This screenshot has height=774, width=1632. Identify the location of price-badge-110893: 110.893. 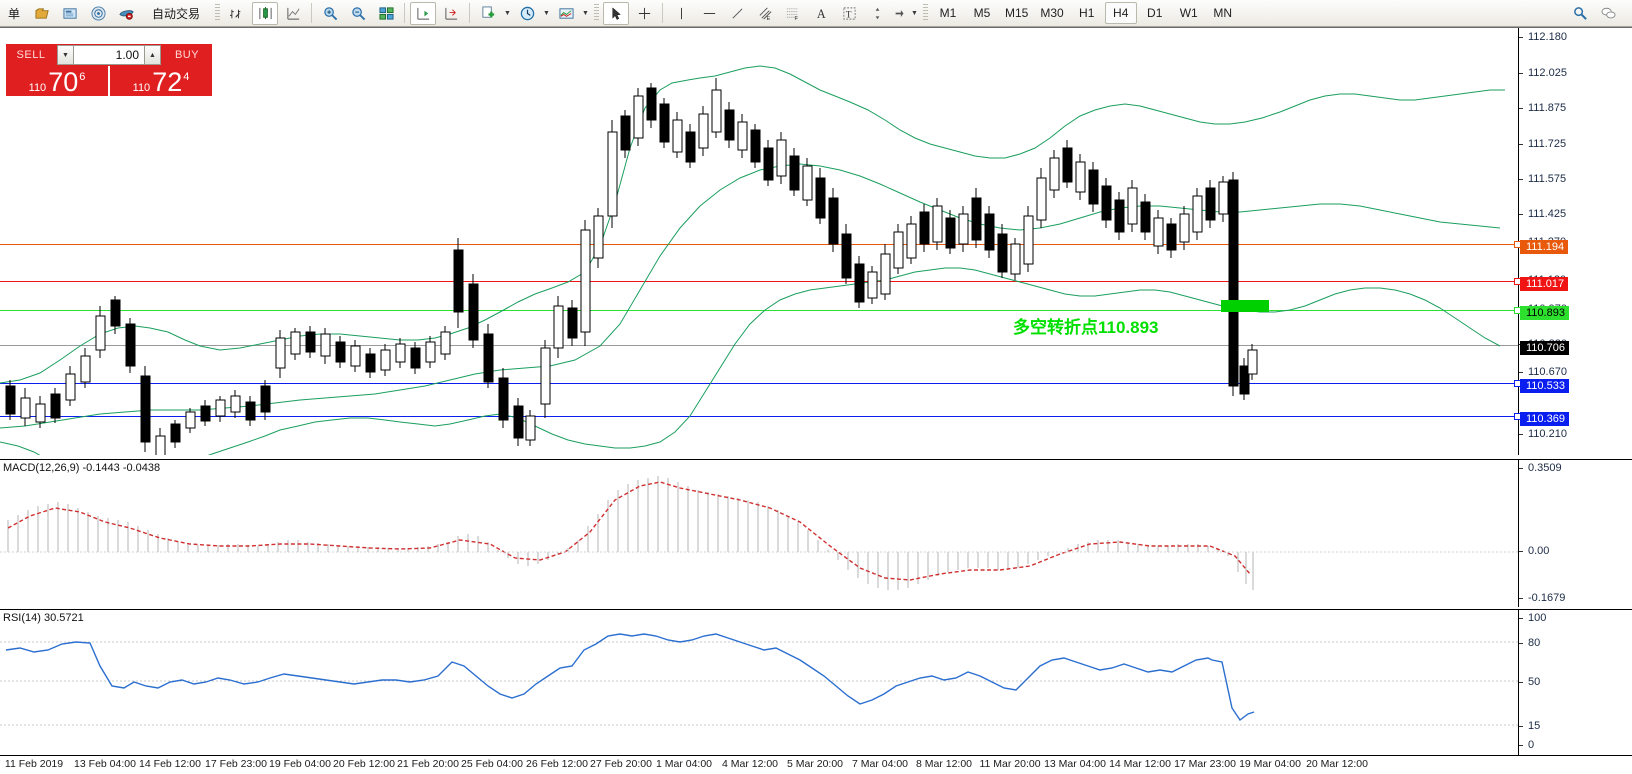
(1544, 313).